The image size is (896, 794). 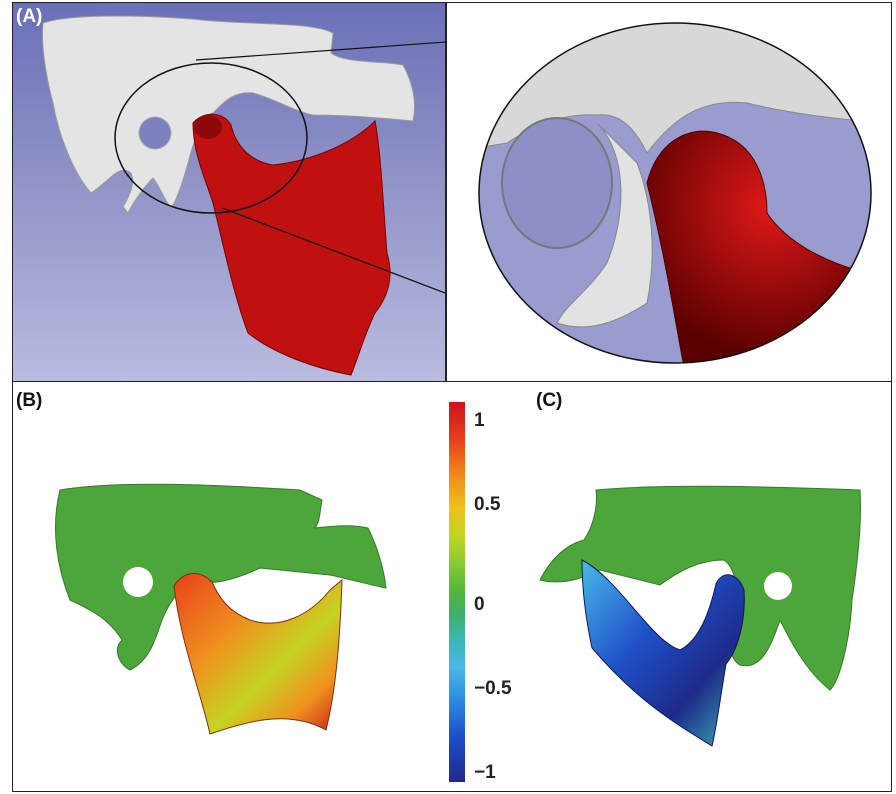 I want to click on panel-b-label: (B), so click(x=29, y=400).